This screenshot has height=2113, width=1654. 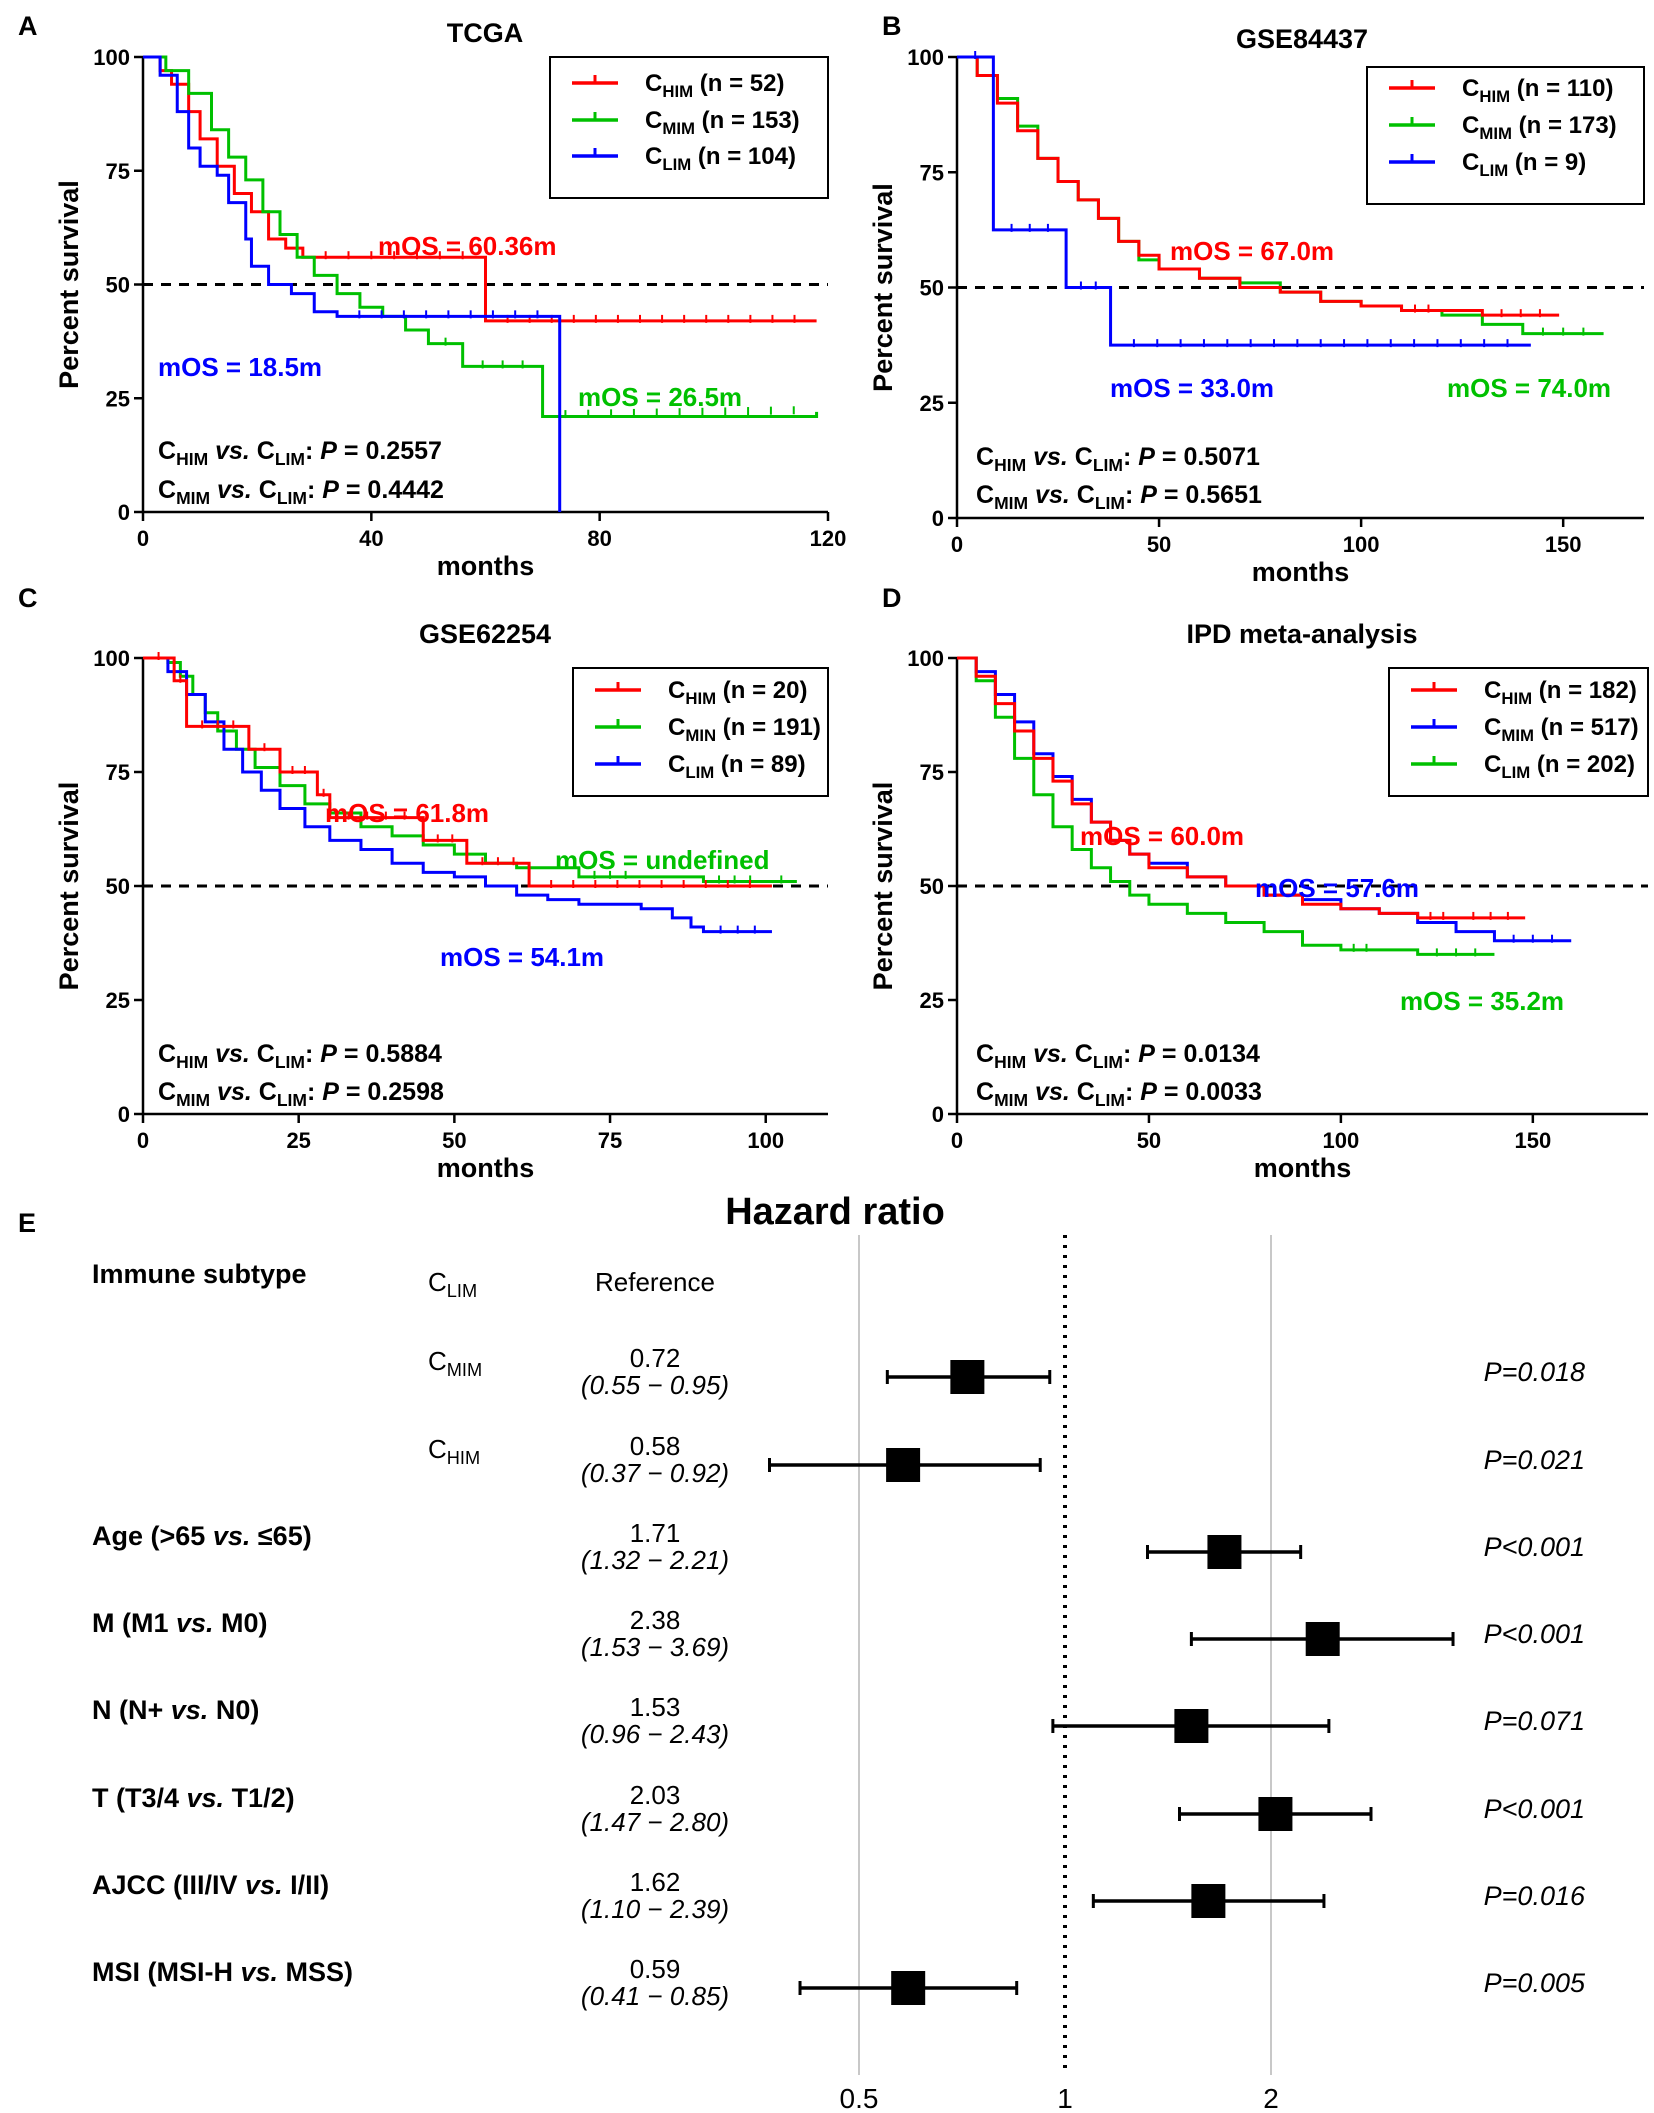 What do you see at coordinates (1341, 1140) in the screenshot?
I see `x-tick-label: 100` at bounding box center [1341, 1140].